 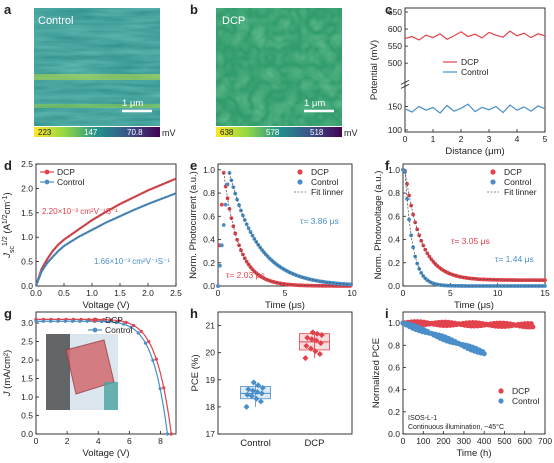 What do you see at coordinates (36, 441) in the screenshot?
I see `x-tick-label-g: 0` at bounding box center [36, 441].